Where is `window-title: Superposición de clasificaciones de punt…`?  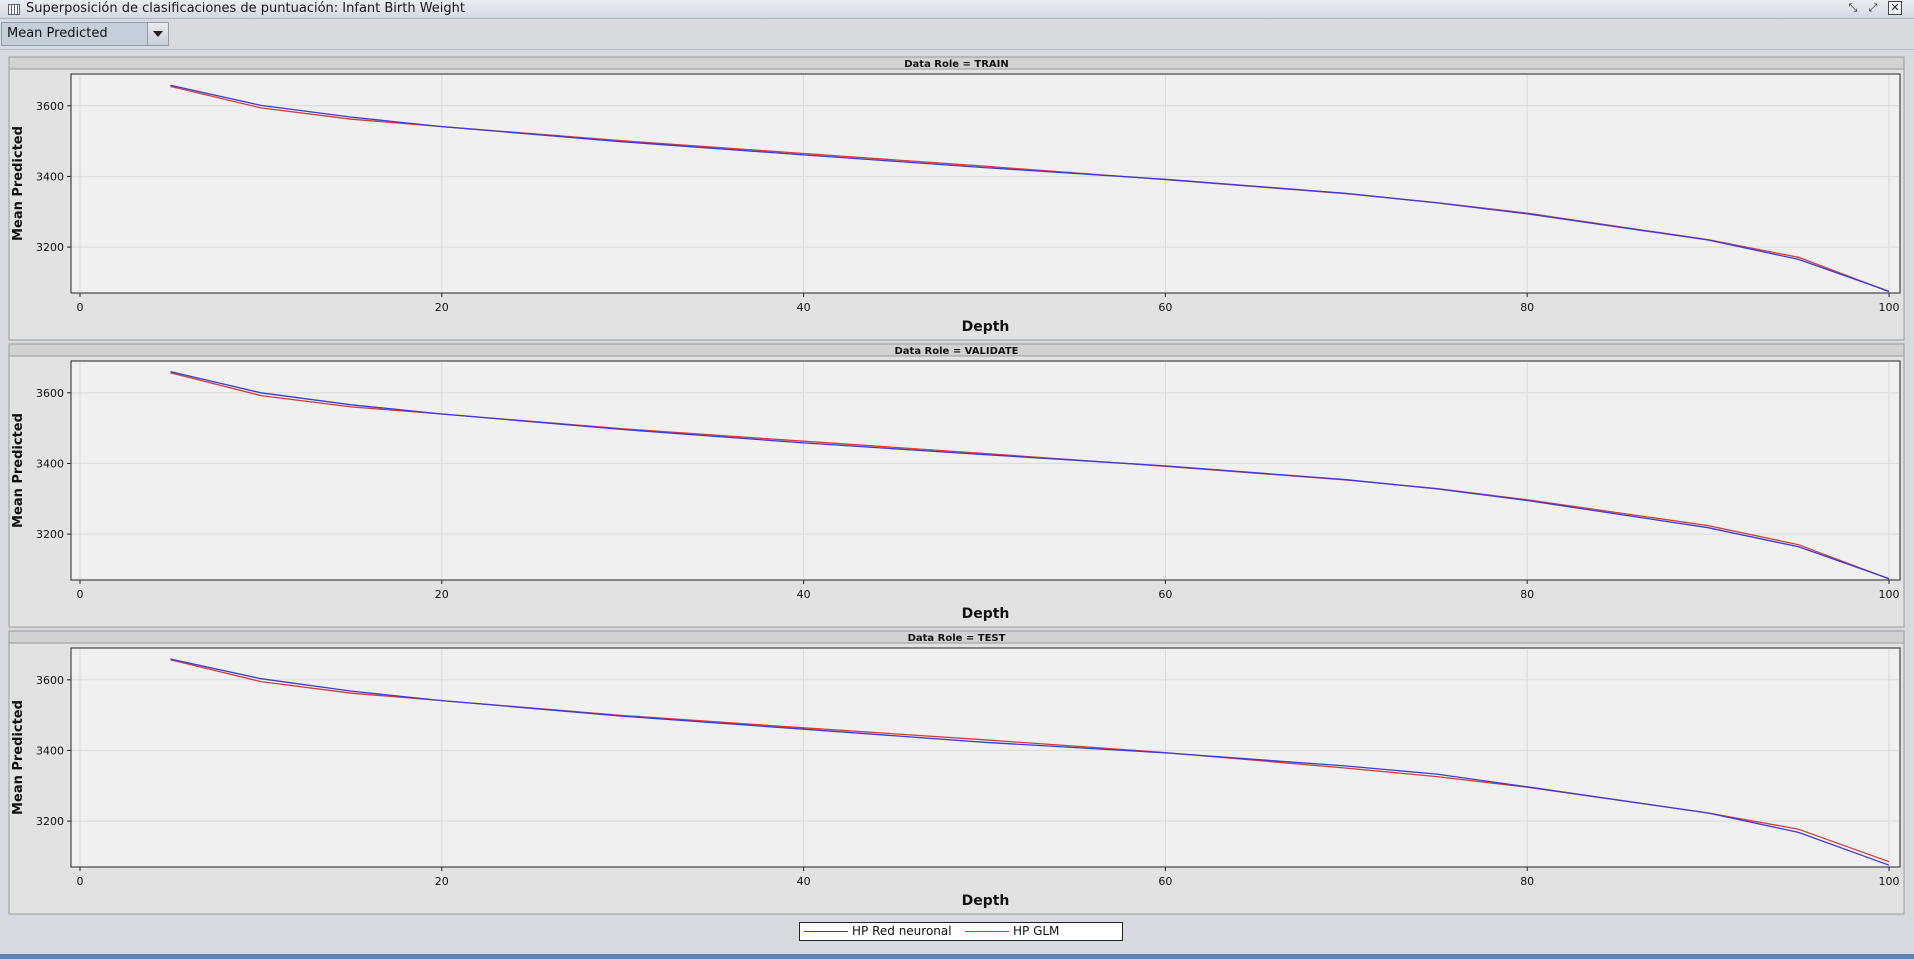
window-title: Superposición de clasificaciones de punt… is located at coordinates (246, 8).